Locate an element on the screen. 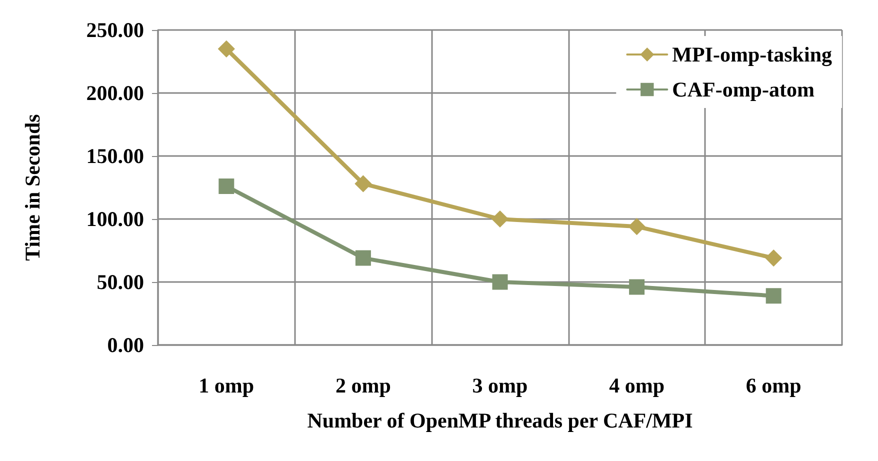  y-tick-label: 50.00 is located at coordinates (120, 282).